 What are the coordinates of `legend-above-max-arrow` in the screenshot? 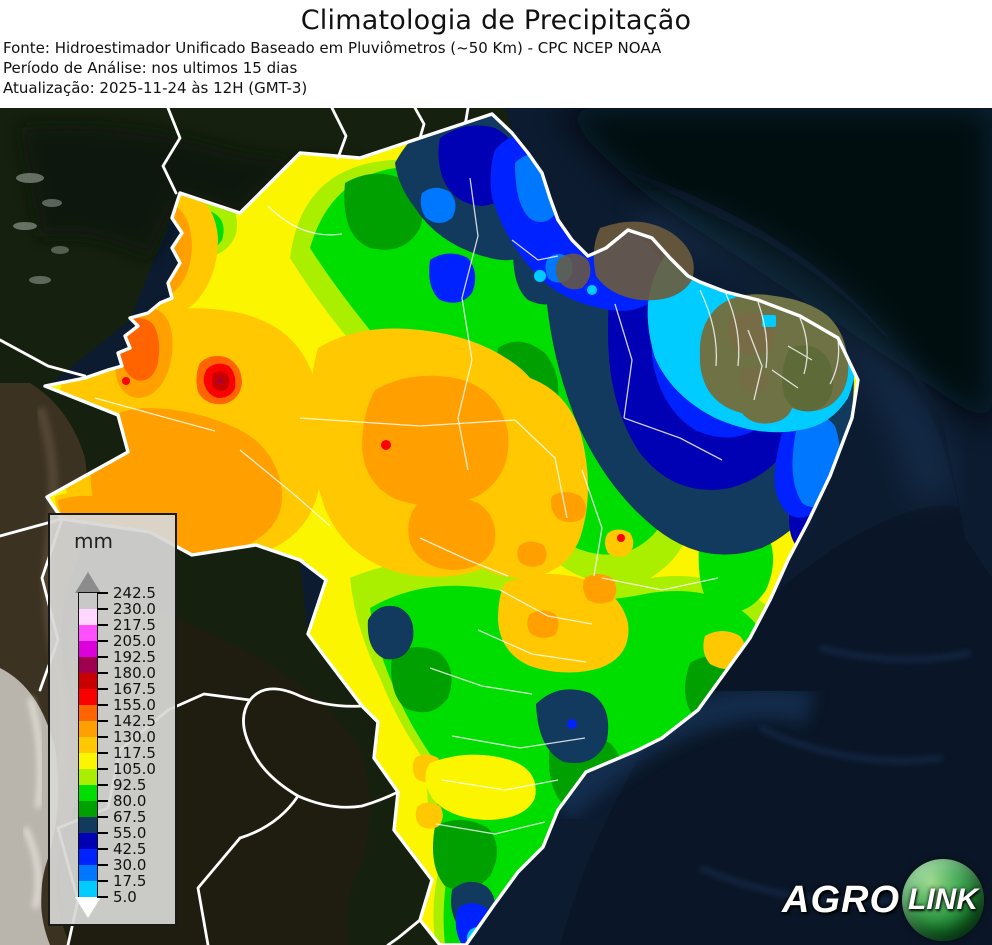 It's located at (88, 582).